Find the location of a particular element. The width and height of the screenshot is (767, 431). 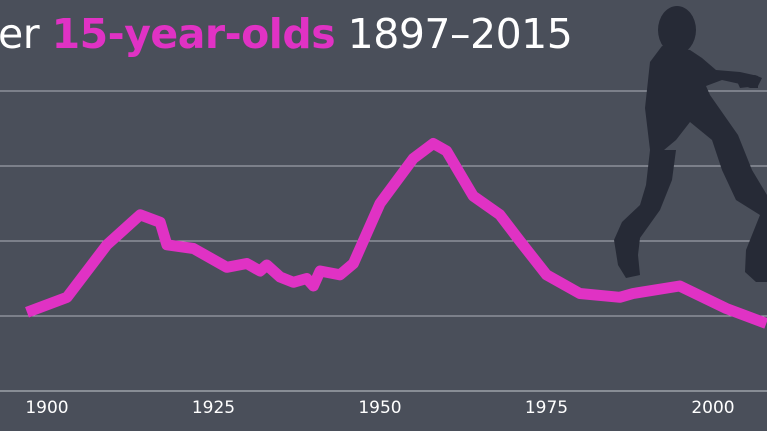

title-highlight: 15-year-olds is located at coordinates (193, 34).